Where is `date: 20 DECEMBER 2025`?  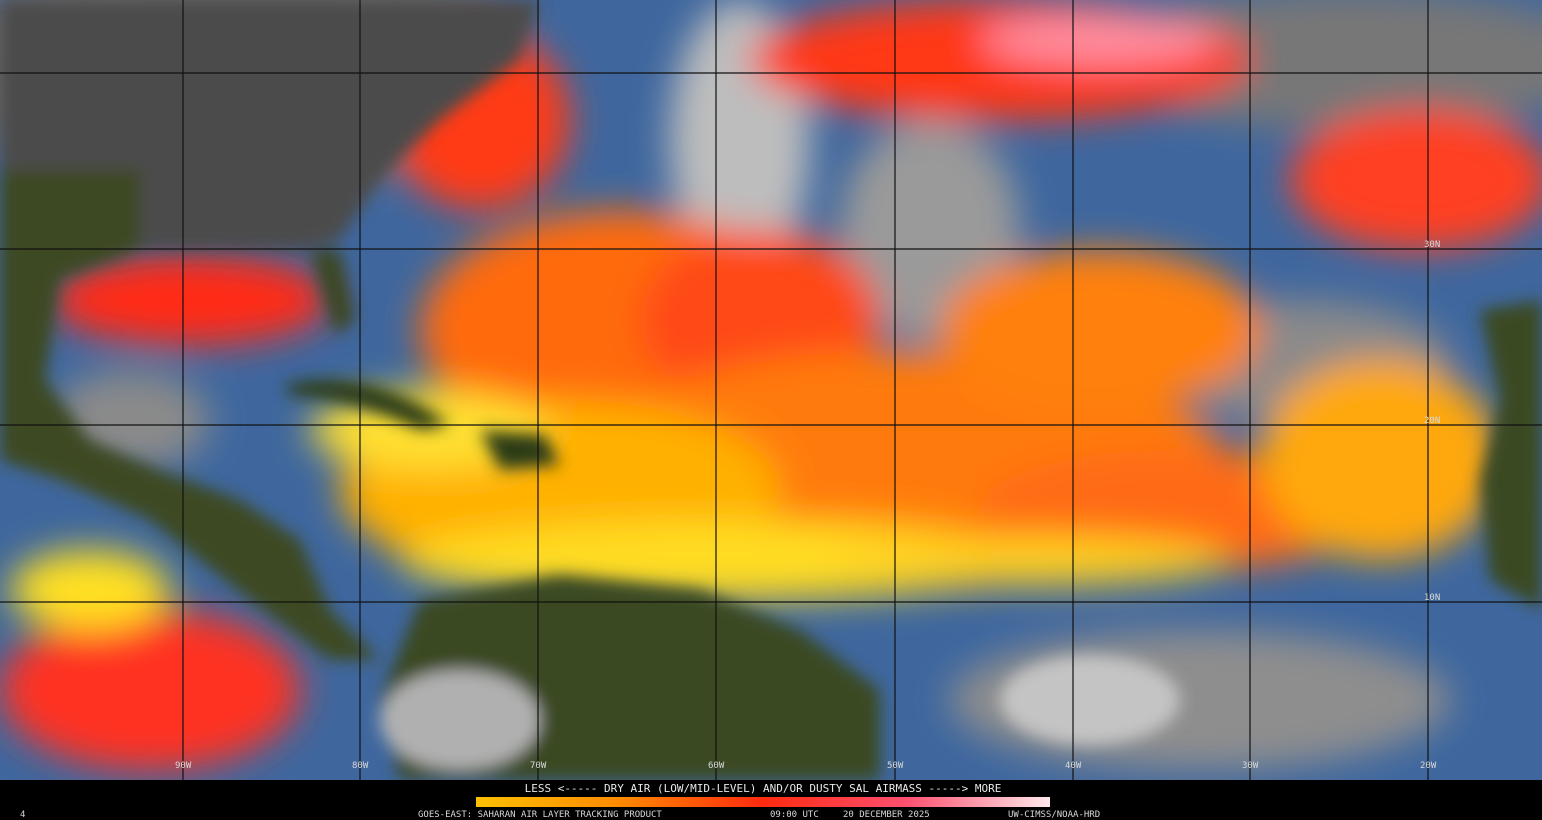 date: 20 DECEMBER 2025 is located at coordinates (886, 815).